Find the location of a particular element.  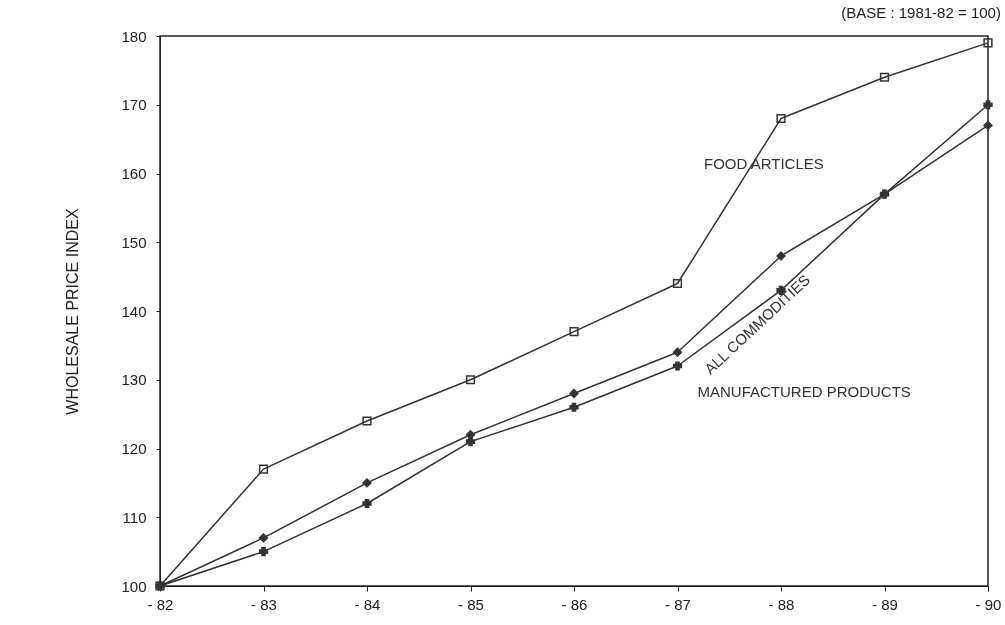

y-tick-label: 170 is located at coordinates (134, 105).